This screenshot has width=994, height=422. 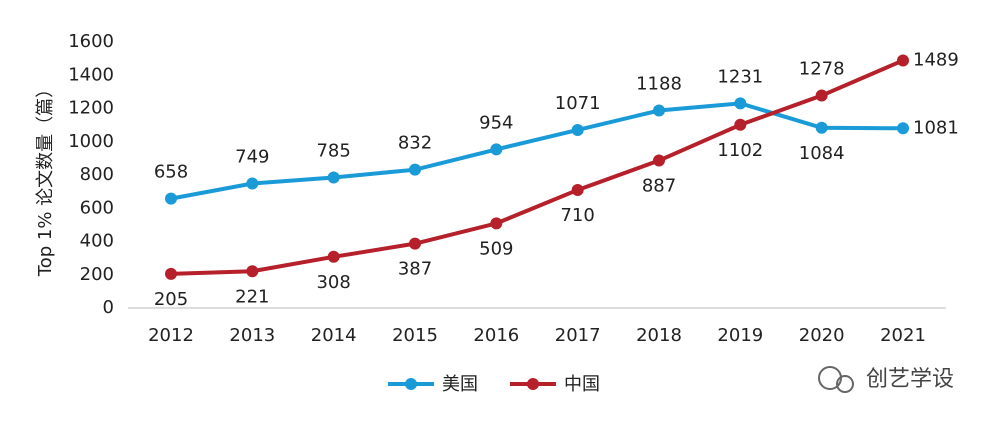 I want to click on legend-label: 美国, so click(x=460, y=384).